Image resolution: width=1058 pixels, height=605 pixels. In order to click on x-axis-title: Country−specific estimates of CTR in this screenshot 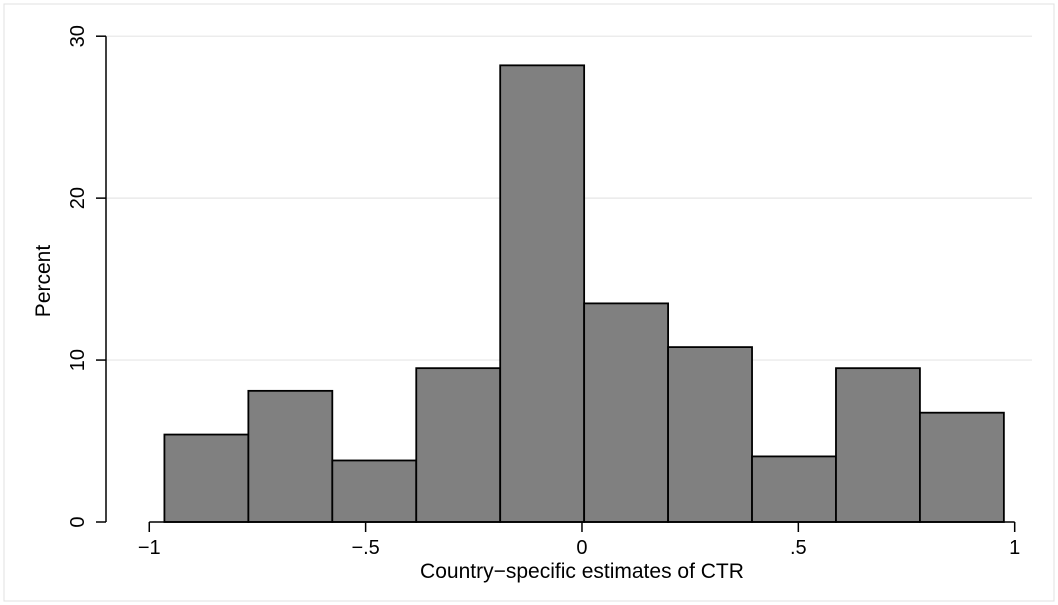, I will do `click(582, 571)`.